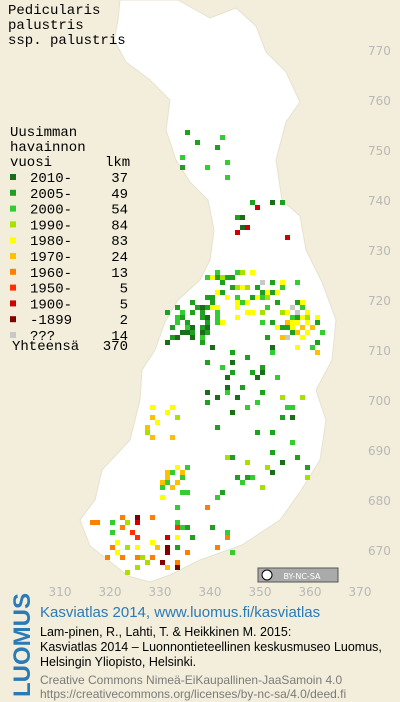 Image resolution: width=400 pixels, height=702 pixels. Describe the element at coordinates (119, 258) in the screenshot. I see `legend-count: 24` at that location.